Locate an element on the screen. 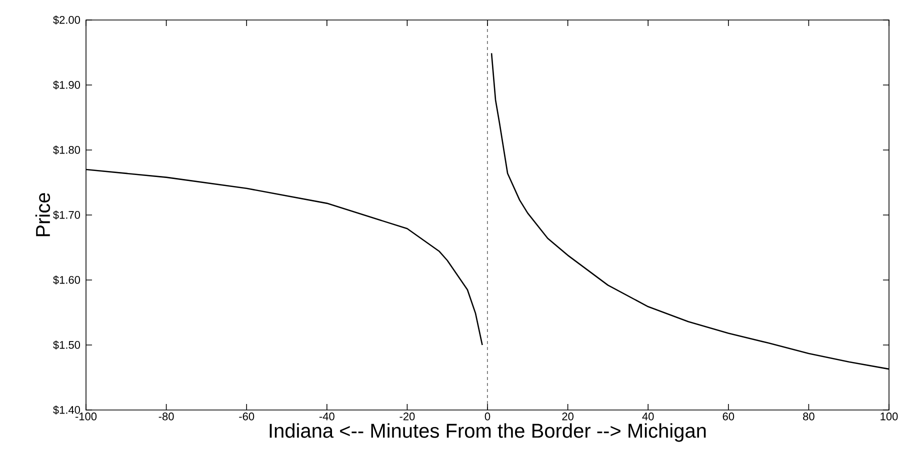 The image size is (902, 459). y-tick-label: $1.40 is located at coordinates (66, 410).